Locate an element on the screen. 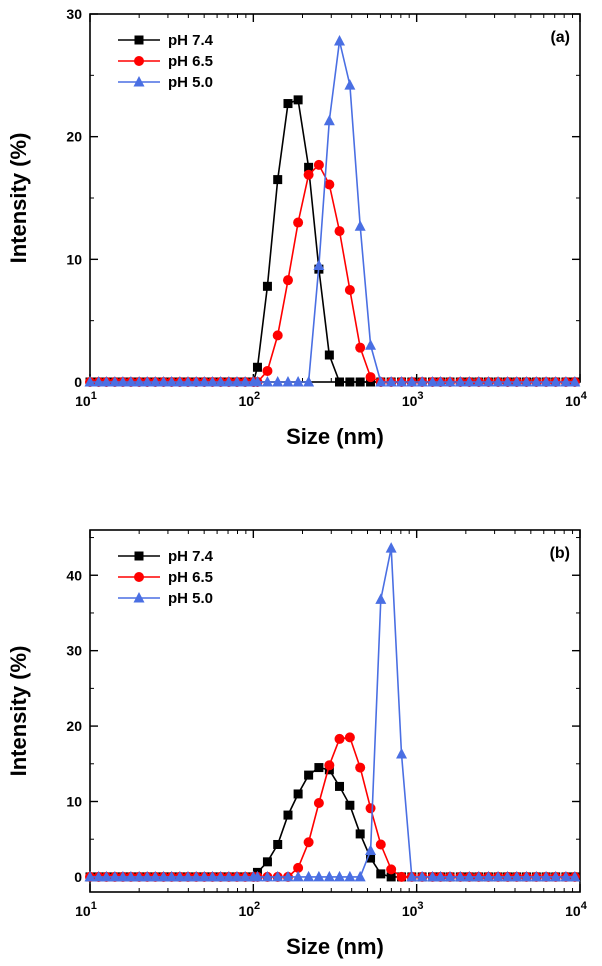 This screenshot has width=602, height=966. x-tick-label: 10⁴ is located at coordinates (576, 399).